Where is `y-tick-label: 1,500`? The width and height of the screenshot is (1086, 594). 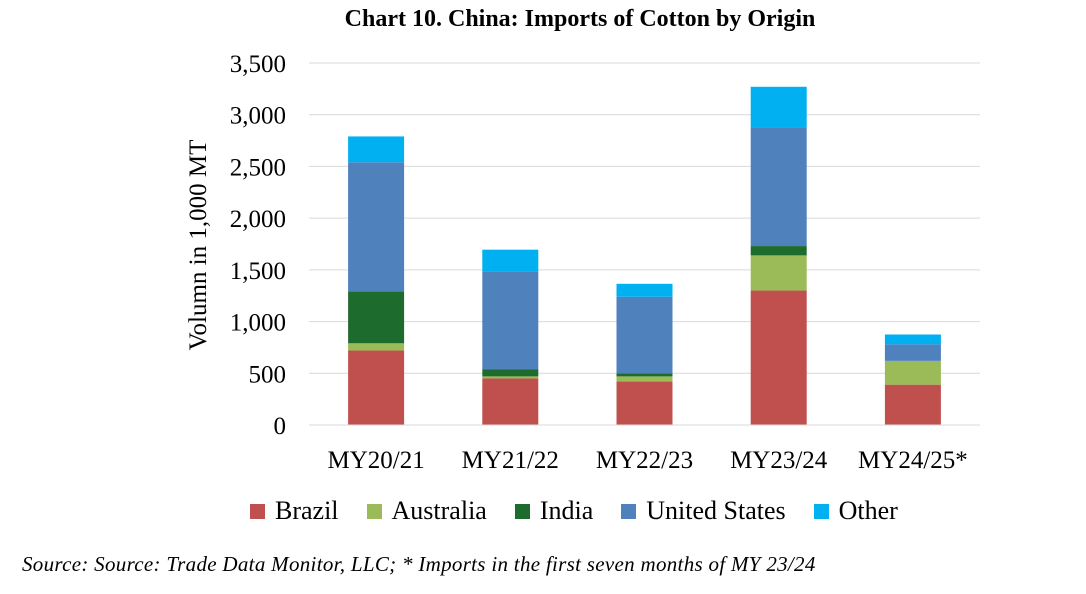
y-tick-label: 1,500 is located at coordinates (258, 271).